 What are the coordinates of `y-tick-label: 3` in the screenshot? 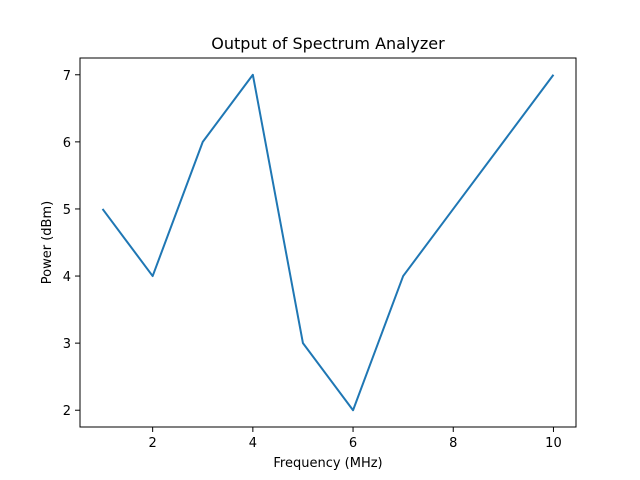 It's located at (67, 344).